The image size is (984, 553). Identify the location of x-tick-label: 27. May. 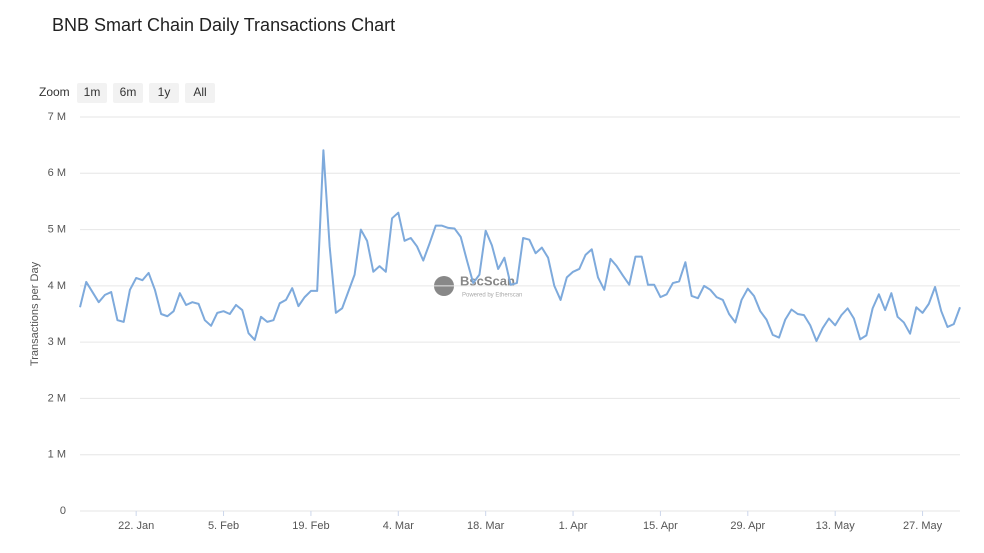
(923, 526).